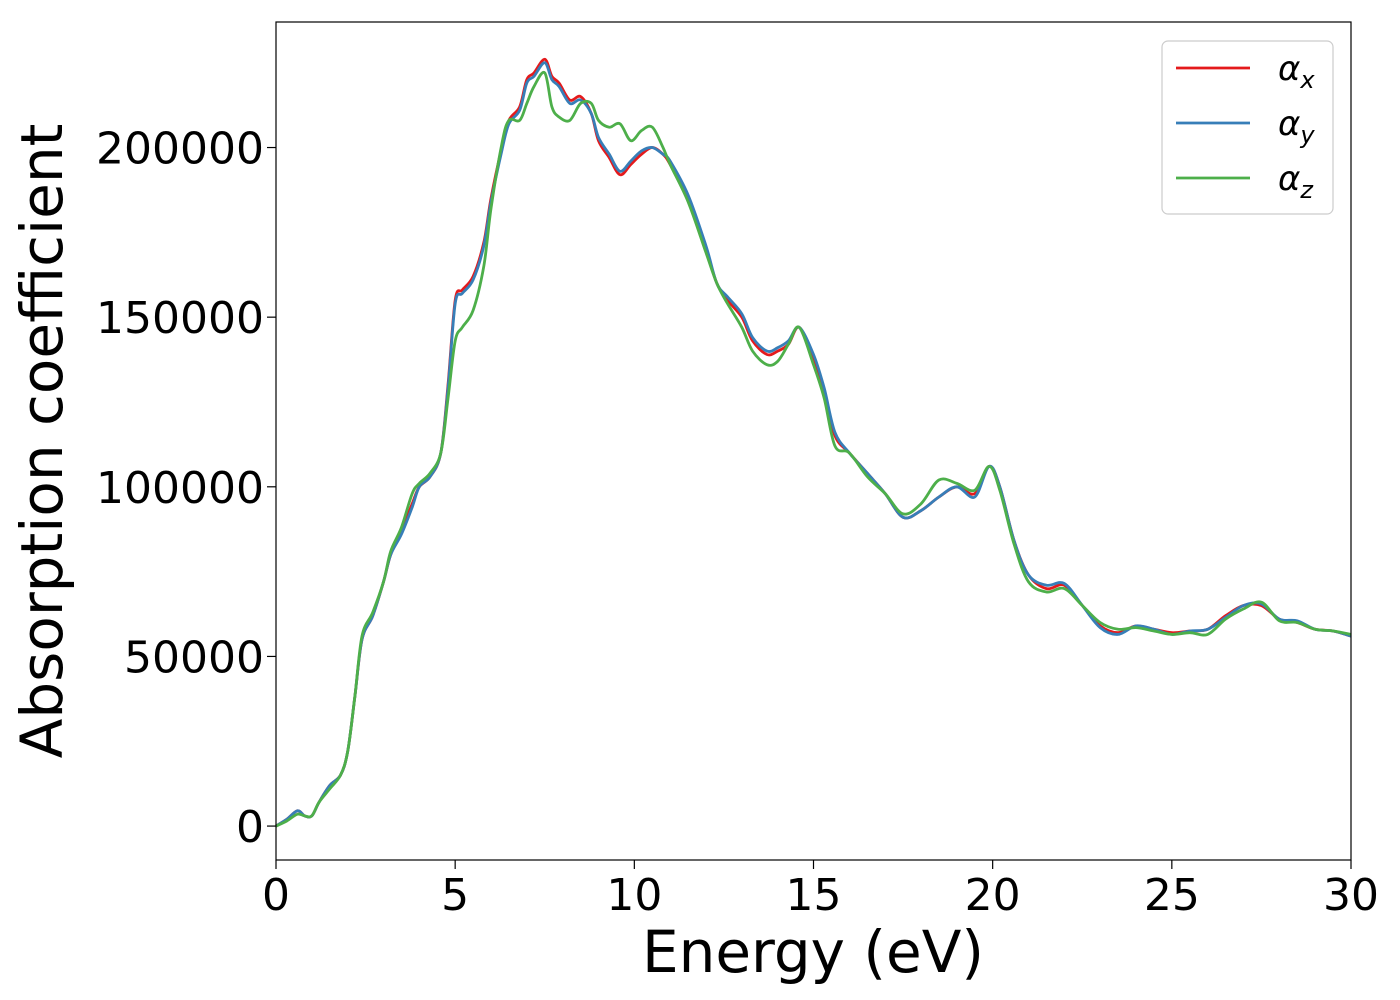  Describe the element at coordinates (42, 441) in the screenshot. I see `y-axis-title: Absorption coefficient` at that location.